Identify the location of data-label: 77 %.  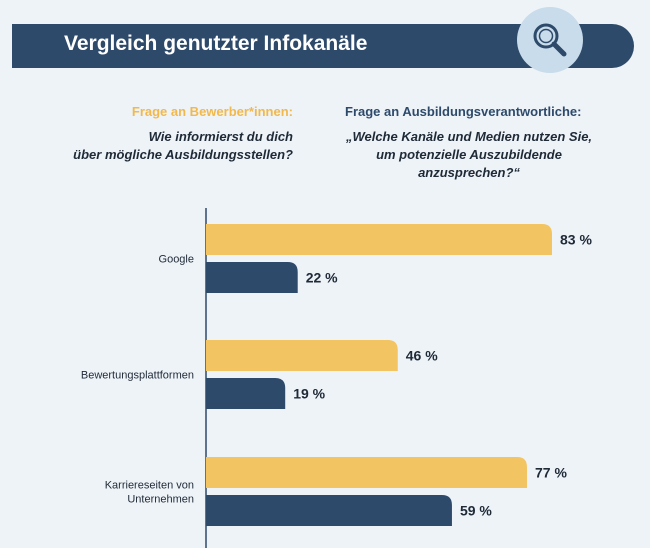
(551, 473).